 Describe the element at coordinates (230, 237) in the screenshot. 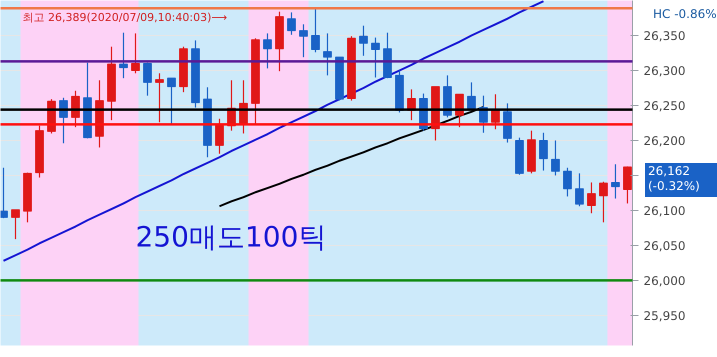

I see `annotation: 250매도100틱` at that location.